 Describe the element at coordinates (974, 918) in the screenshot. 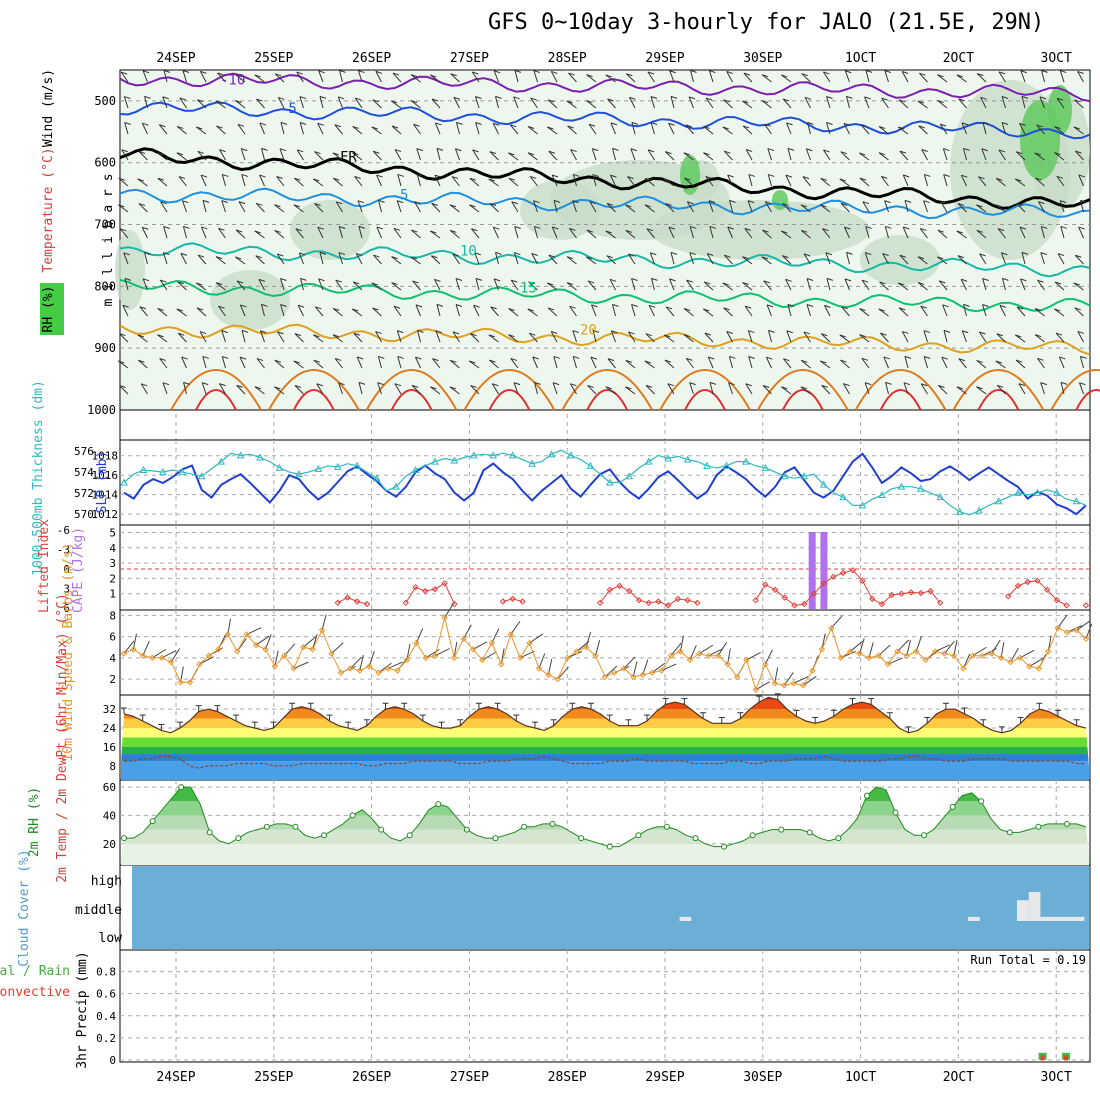

I see `cloud-cover-bar` at that location.